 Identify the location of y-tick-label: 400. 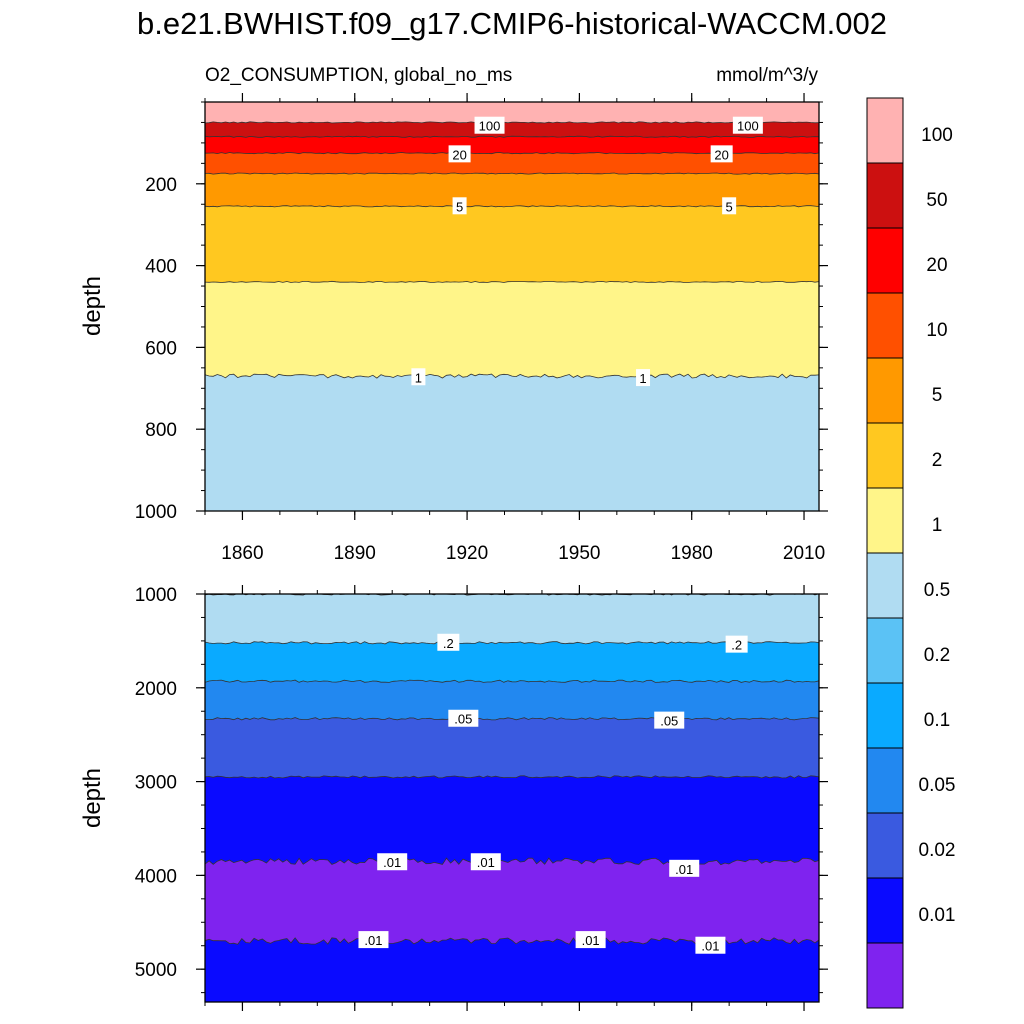
(161, 267).